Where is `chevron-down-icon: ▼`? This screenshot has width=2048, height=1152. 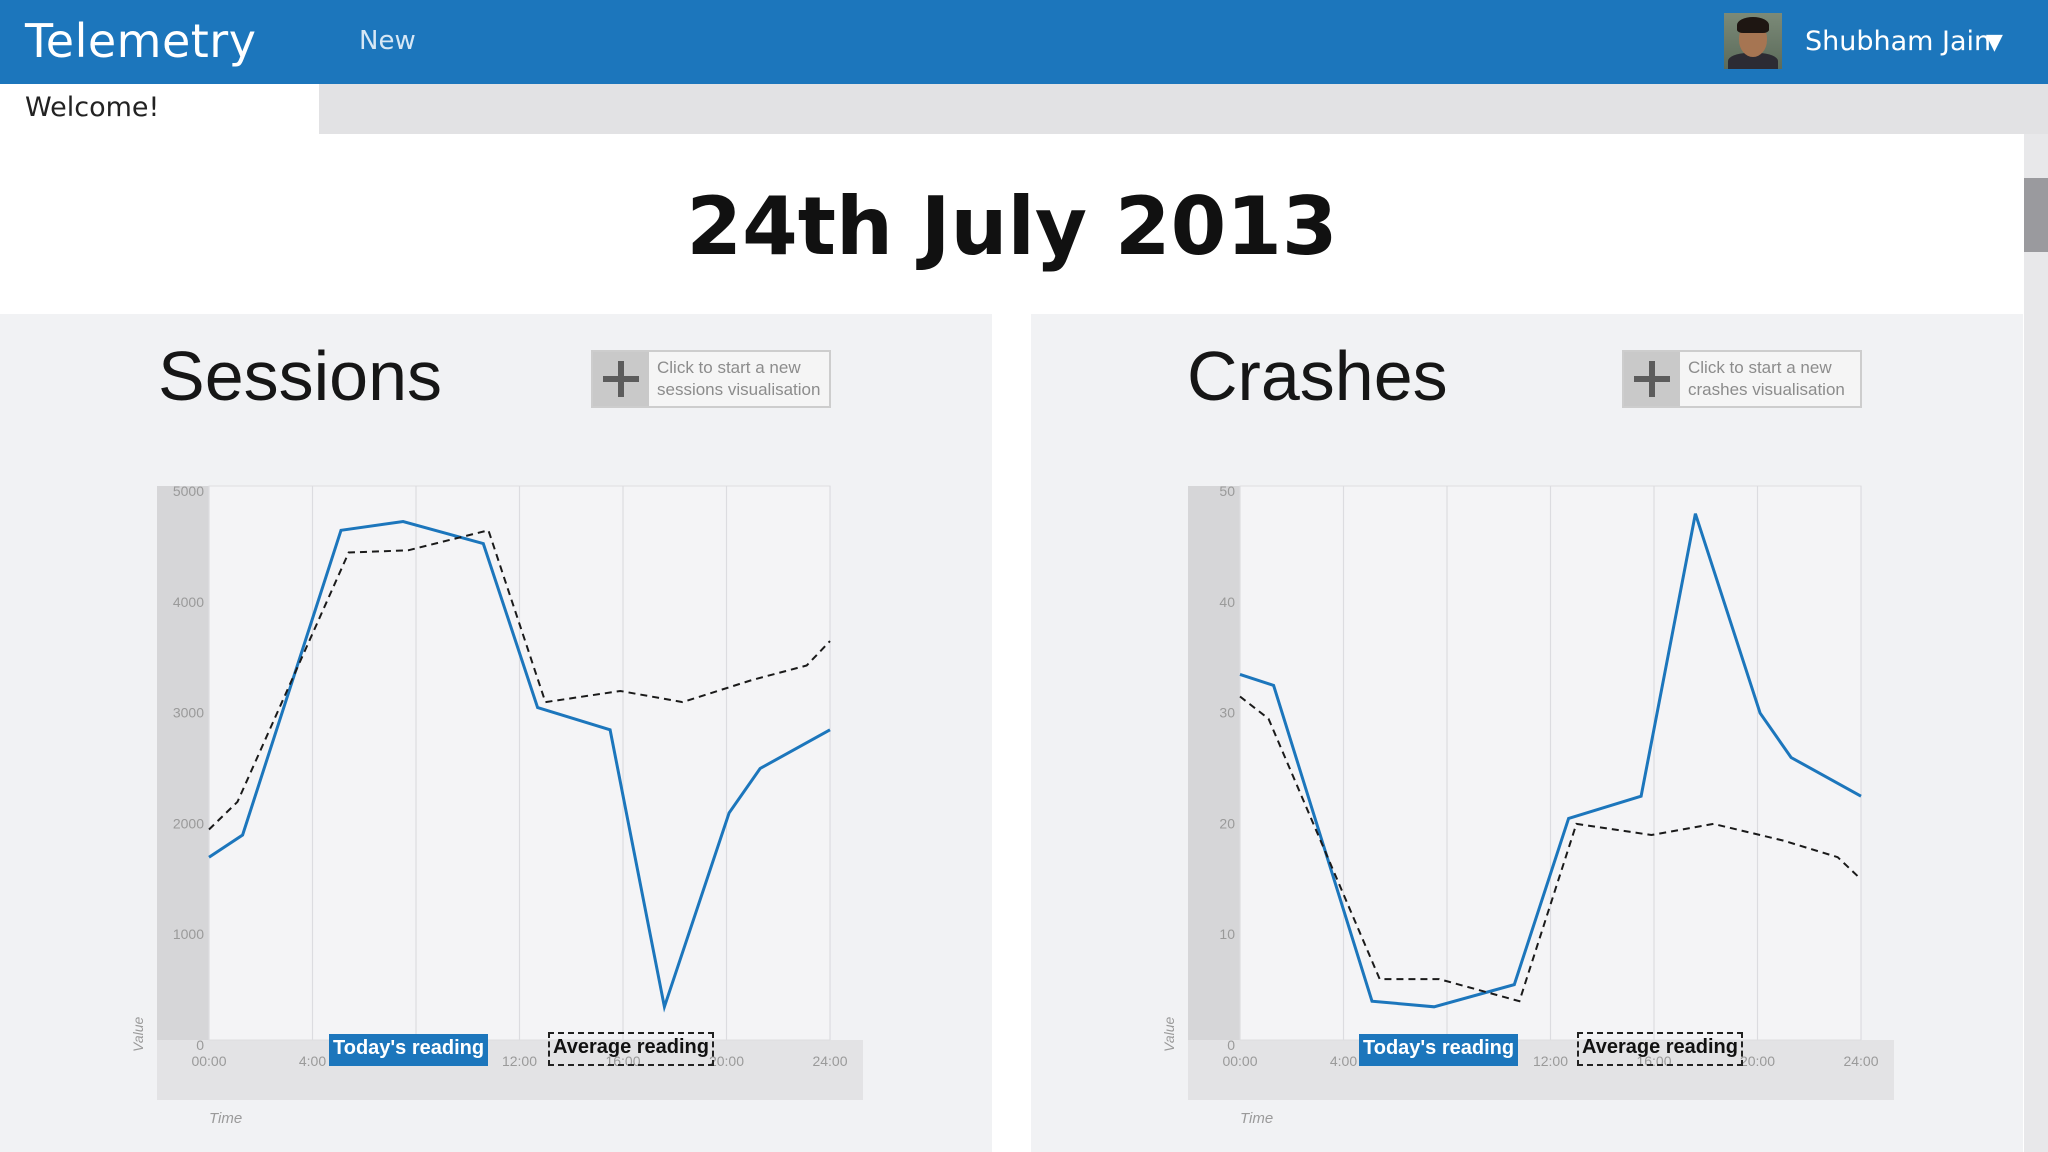
chevron-down-icon: ▼ is located at coordinates (1994, 42).